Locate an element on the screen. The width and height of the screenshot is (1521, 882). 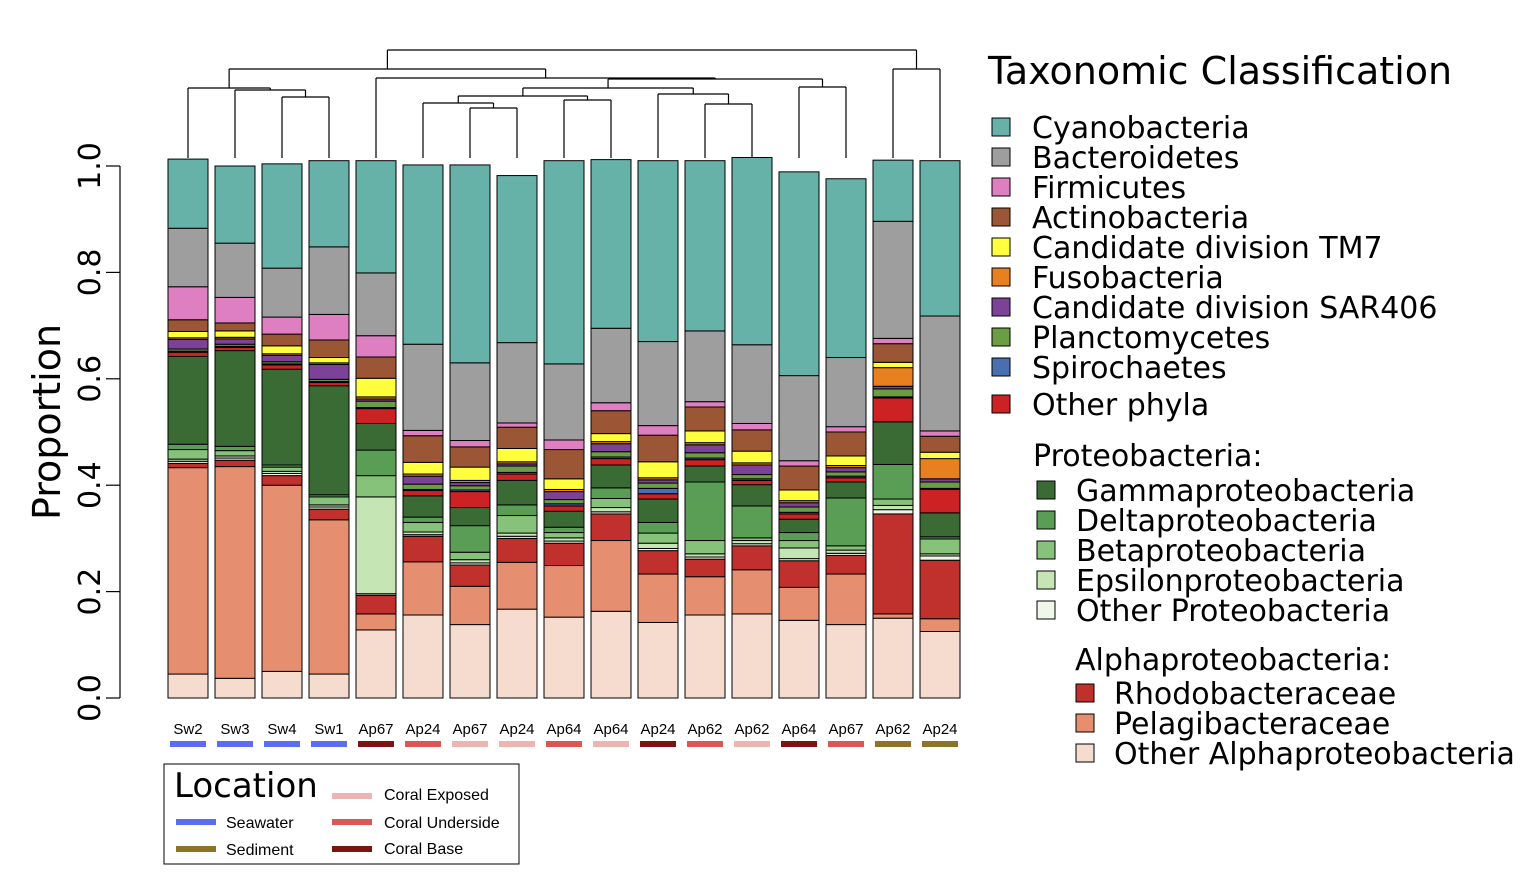
legend-title: Taxonomic Classification is located at coordinates (1219, 71).